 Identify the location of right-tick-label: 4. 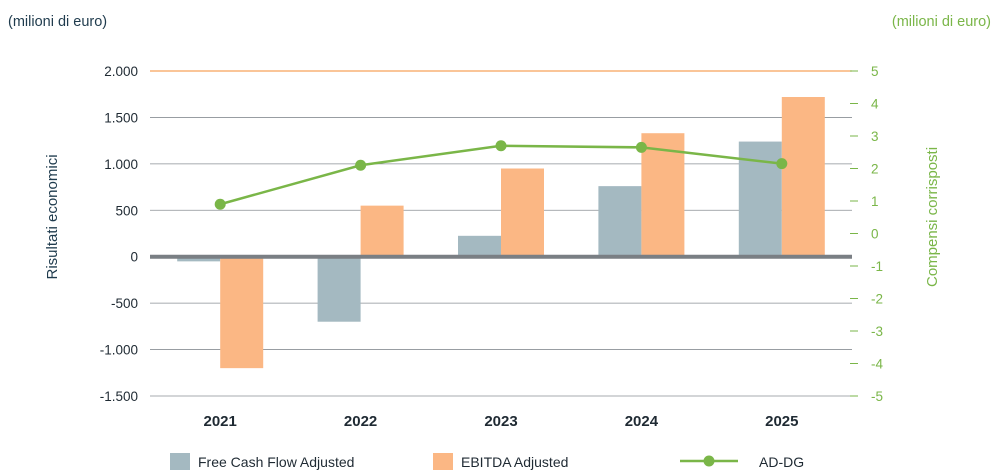
(875, 104).